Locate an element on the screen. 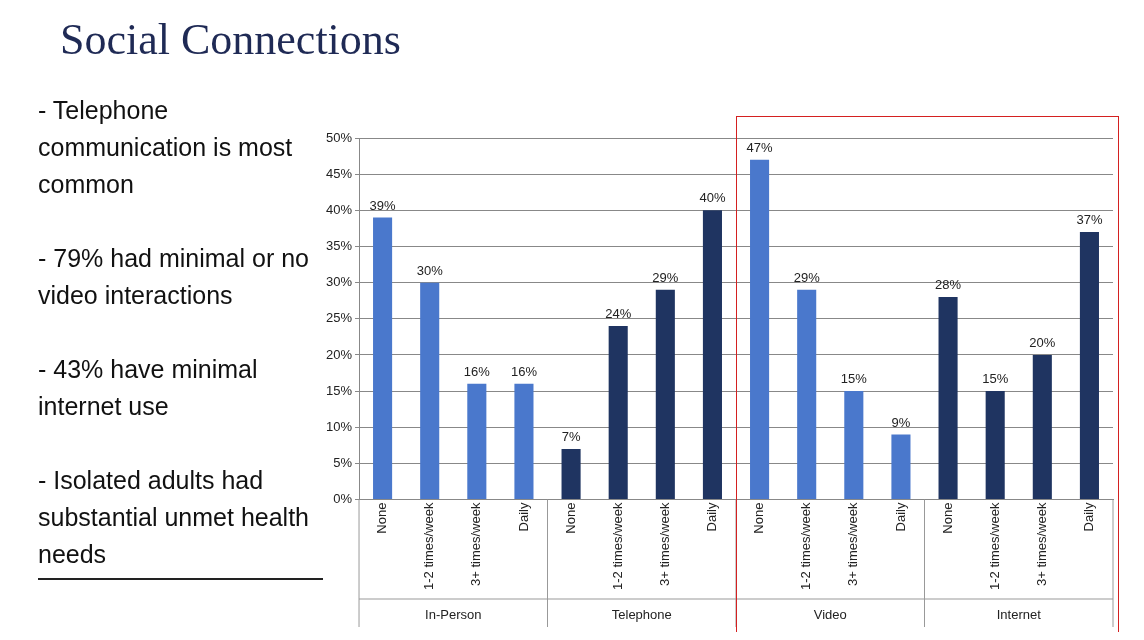  y-tick-label: 20% is located at coordinates (339, 354).